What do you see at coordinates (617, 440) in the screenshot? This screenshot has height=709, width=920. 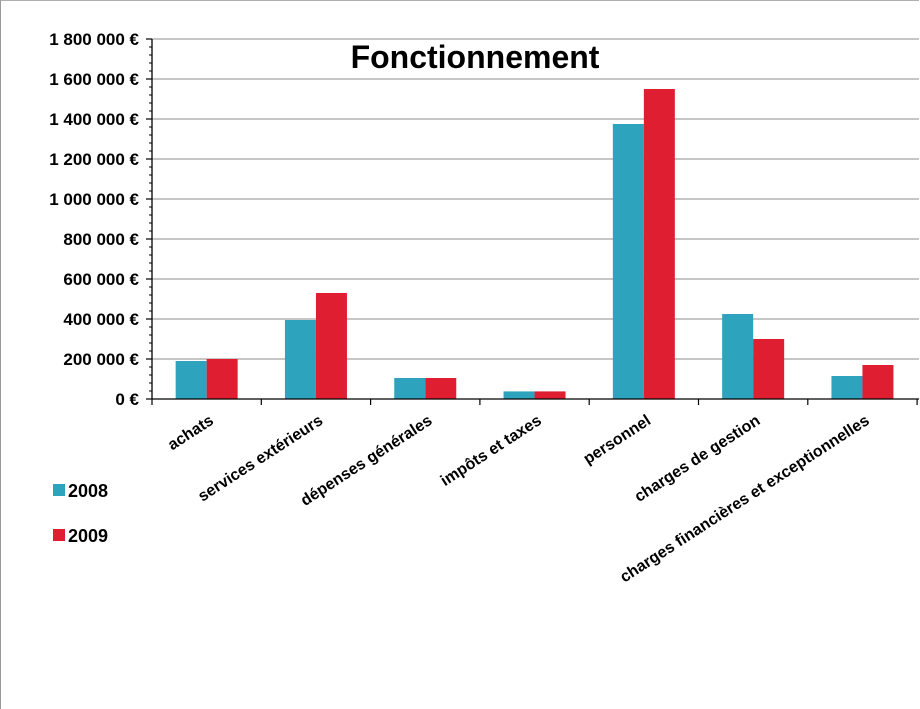 I see `category-label: personnel` at bounding box center [617, 440].